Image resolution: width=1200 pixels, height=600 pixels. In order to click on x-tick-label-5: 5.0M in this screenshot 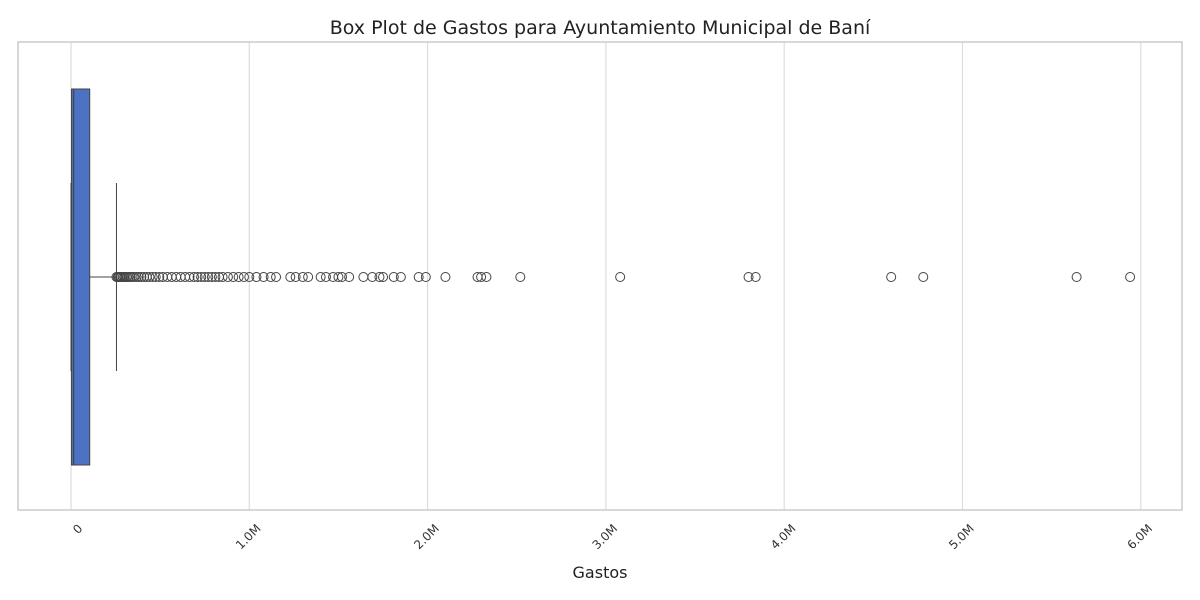, I will do `click(961, 536)`.